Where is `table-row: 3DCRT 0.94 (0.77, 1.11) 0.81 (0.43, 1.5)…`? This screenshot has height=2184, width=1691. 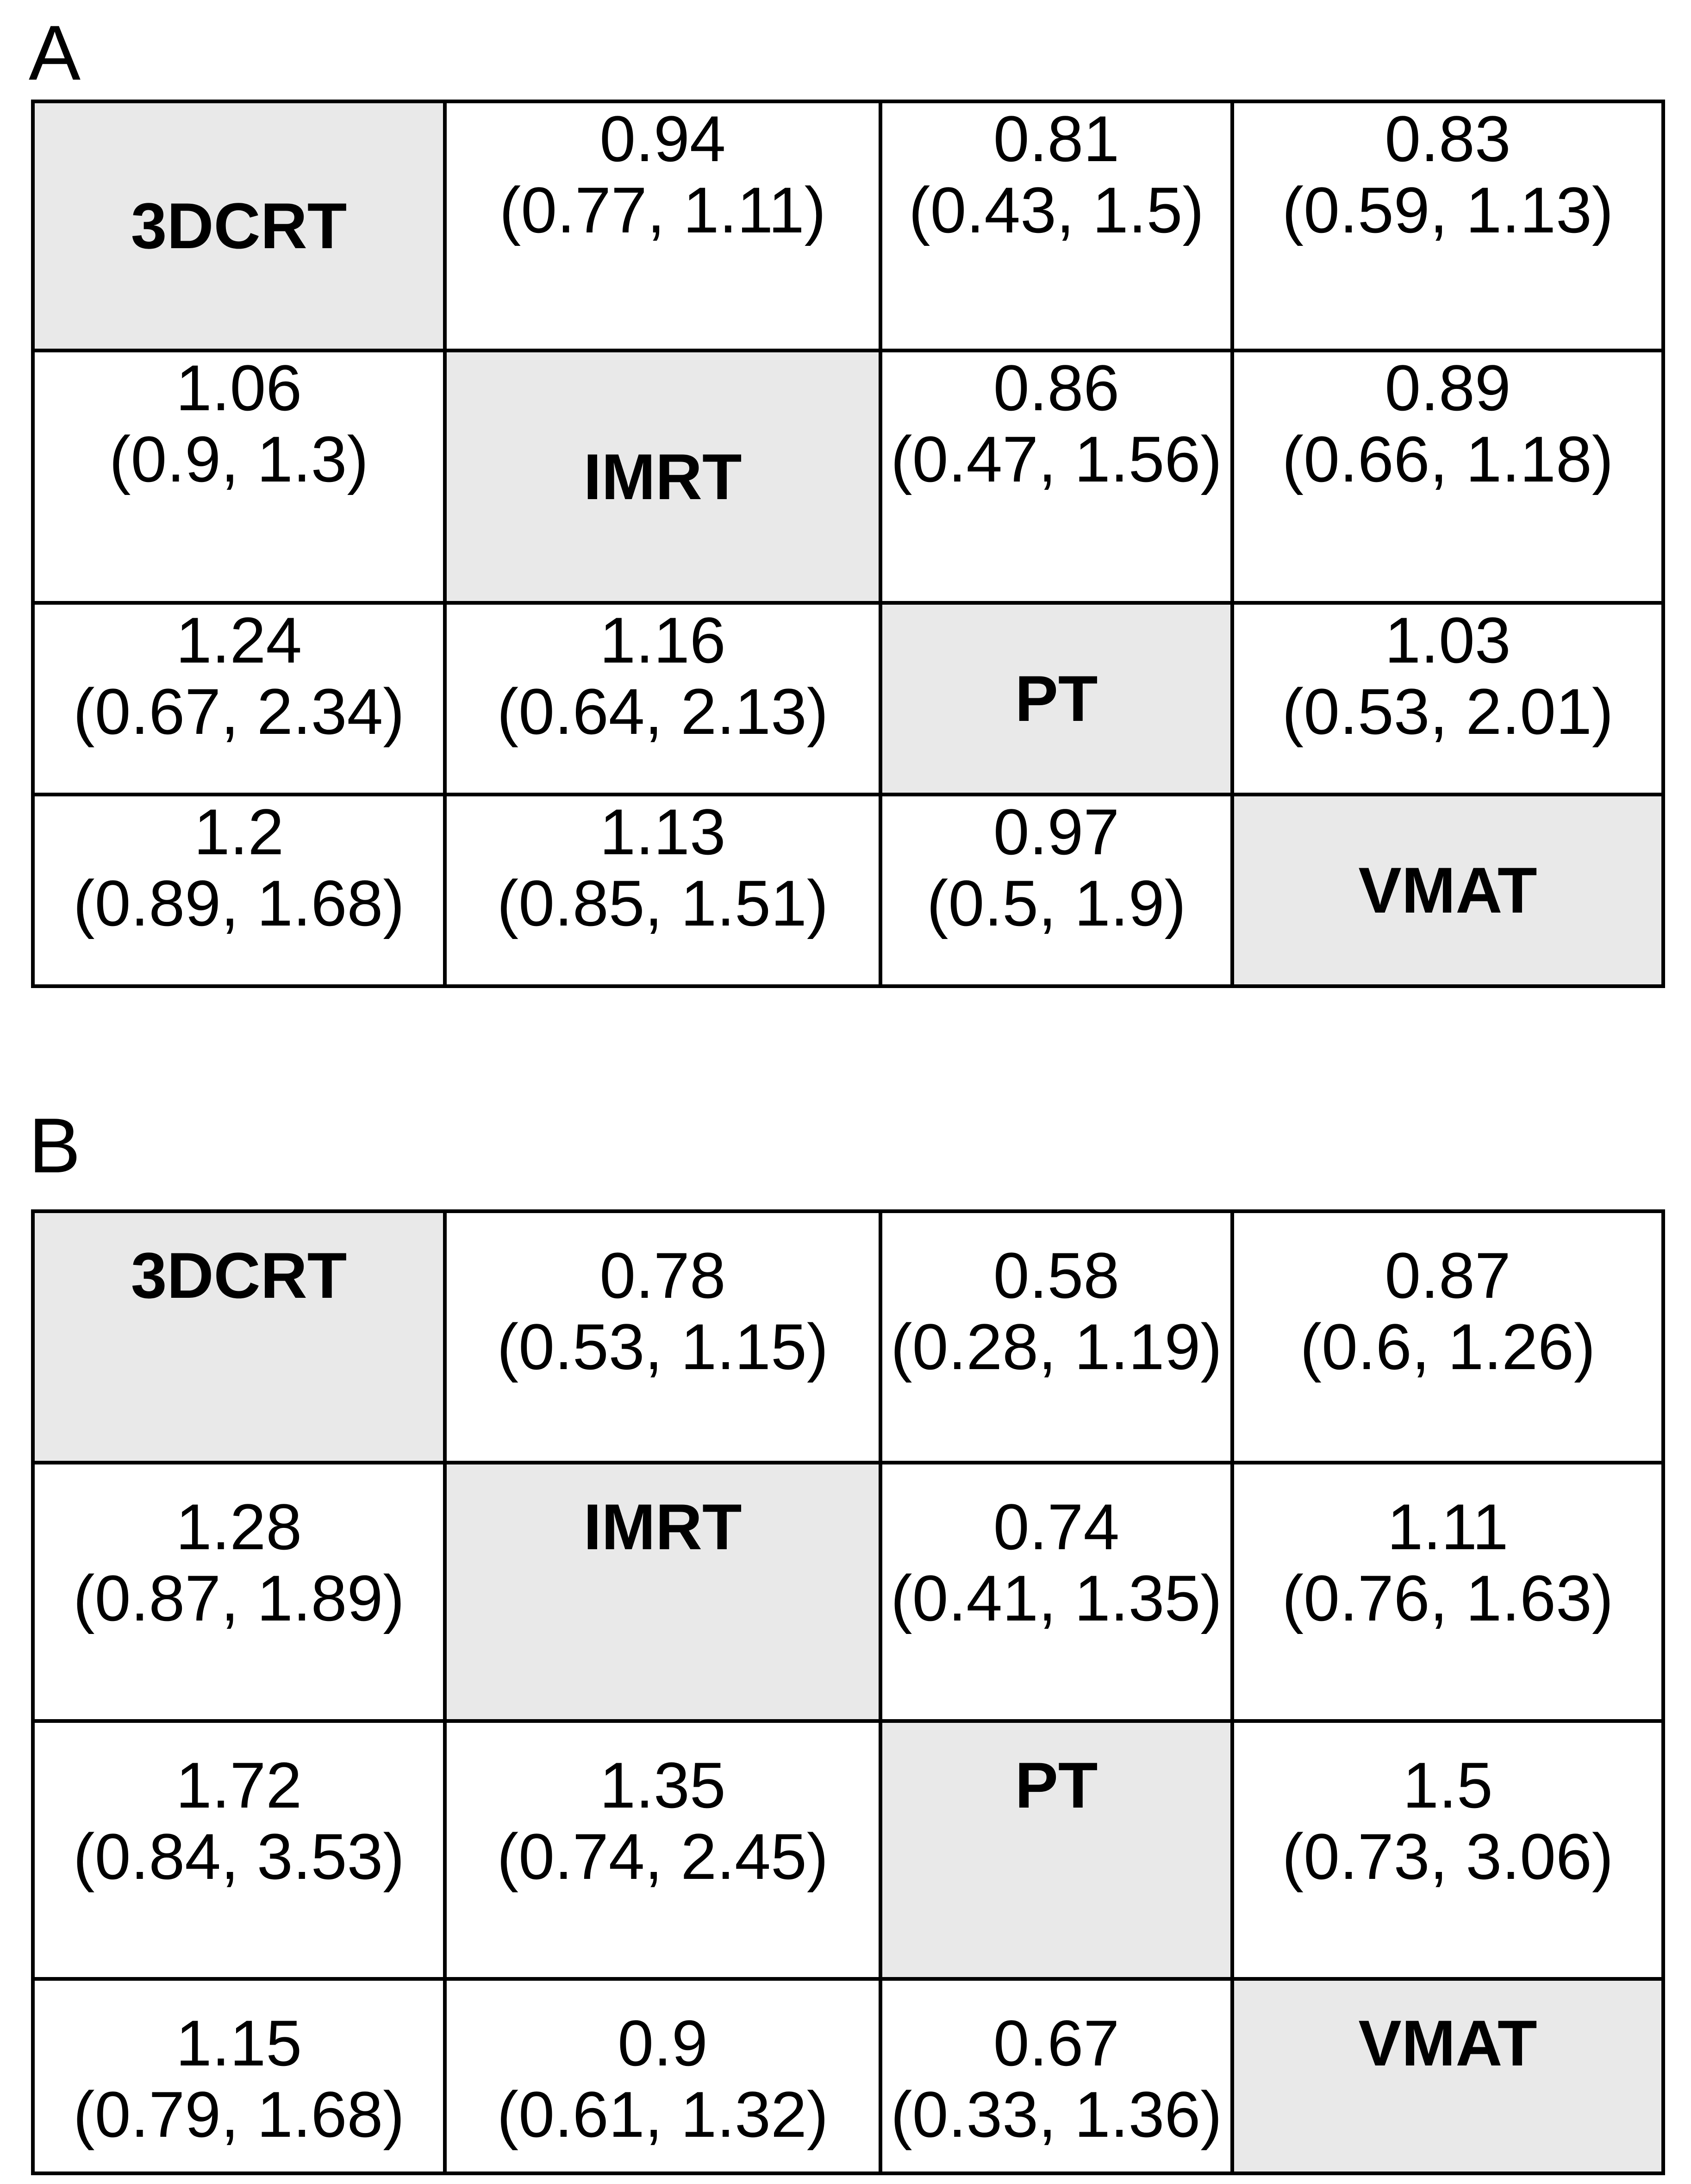
table-row: 3DCRT 0.94 (0.77, 1.11) 0.81 (0.43, 1.5)… is located at coordinates (848, 226).